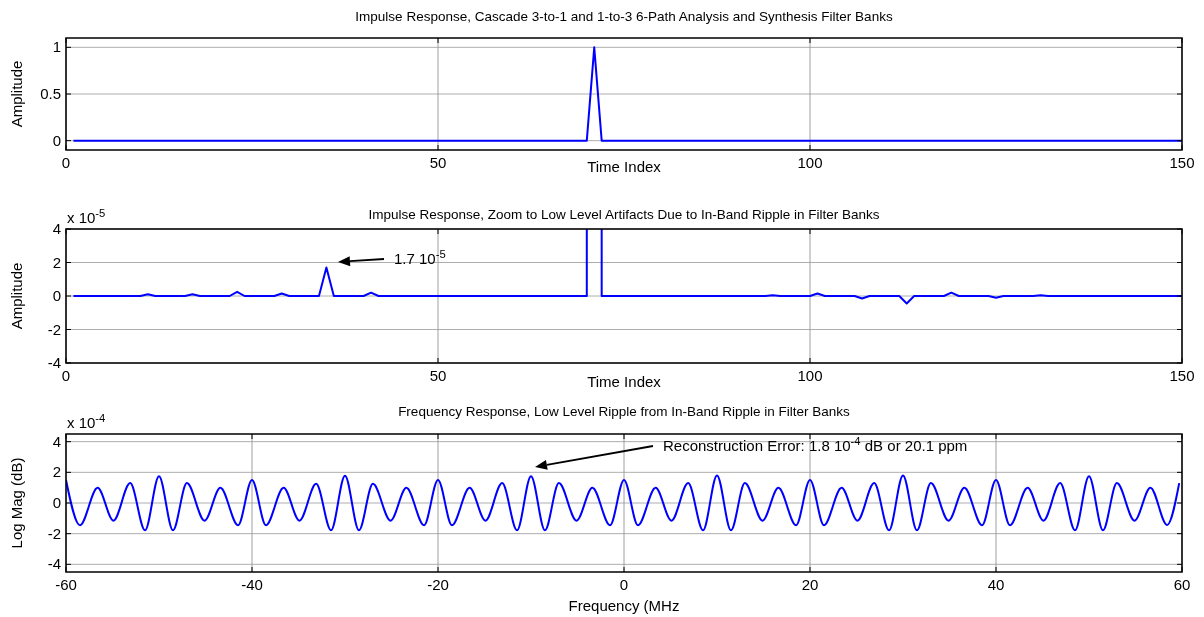 This screenshot has width=1204, height=617. What do you see at coordinates (624, 584) in the screenshot?
I see `x-tick-label: 0` at bounding box center [624, 584].